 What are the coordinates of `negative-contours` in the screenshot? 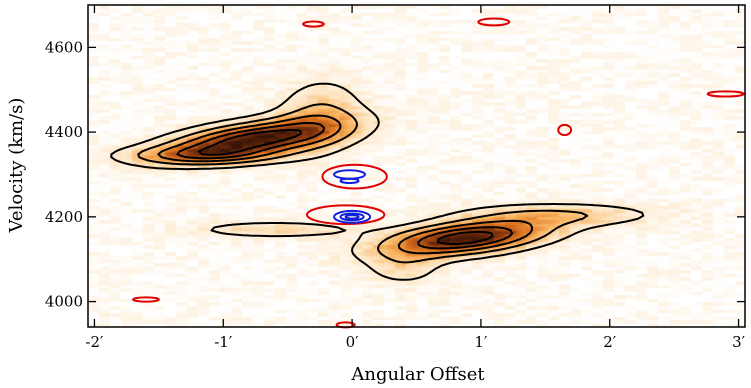 It's located at (352, 196).